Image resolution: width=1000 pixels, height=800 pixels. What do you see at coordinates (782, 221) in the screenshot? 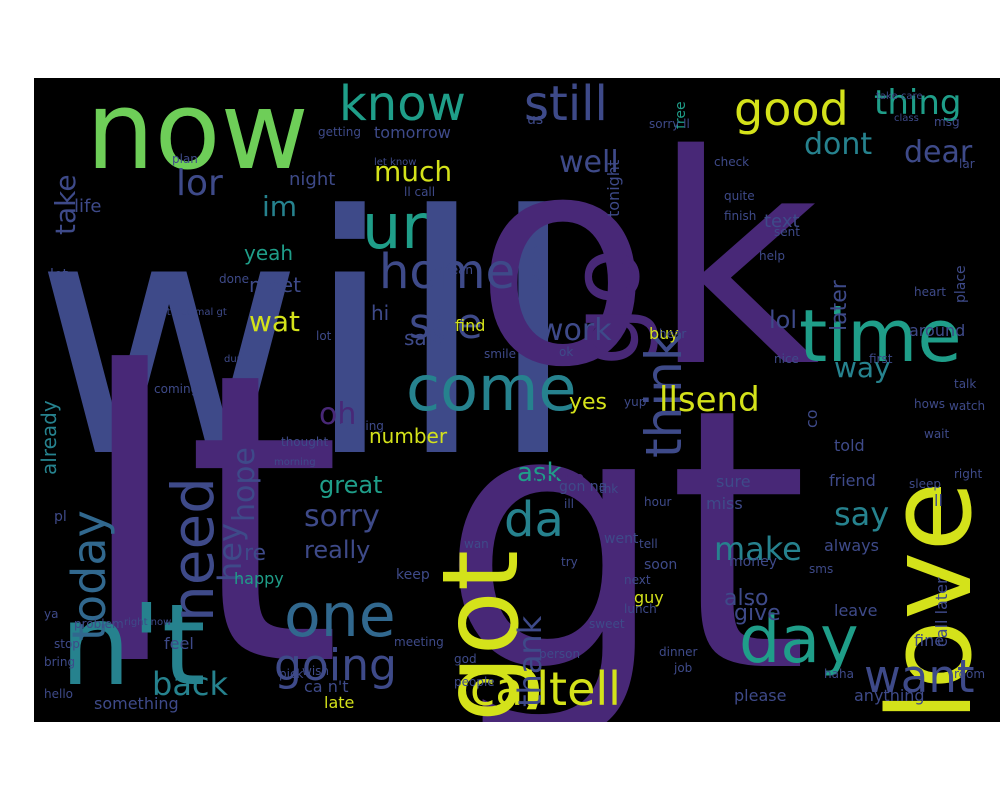
I see `word-text: text` at bounding box center [782, 221].